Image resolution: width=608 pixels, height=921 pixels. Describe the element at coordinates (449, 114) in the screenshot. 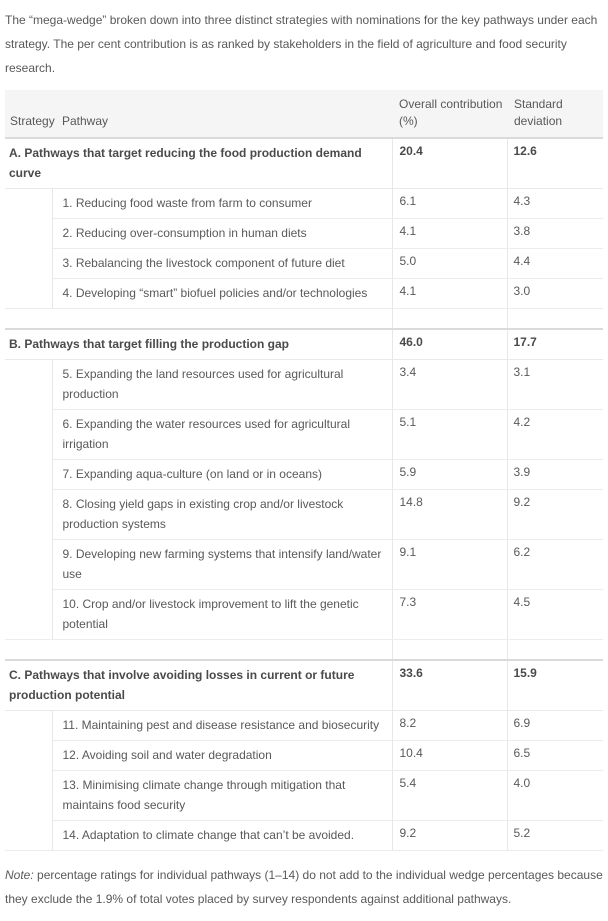

I see `column-header-overall-contribution: Overall contribution (%)` at that location.